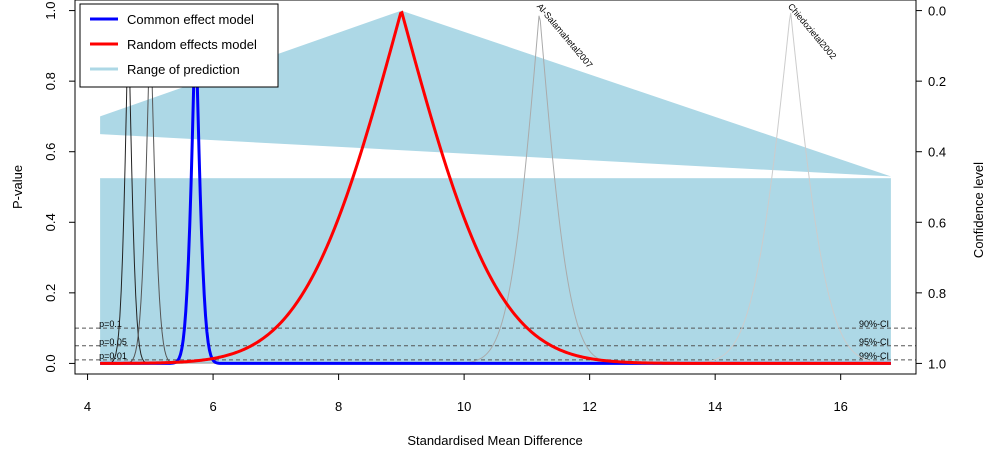 Image resolution: width=985 pixels, height=450 pixels. Describe the element at coordinates (50, 81) in the screenshot. I see `y-tick-label-left: 0.8` at that location.